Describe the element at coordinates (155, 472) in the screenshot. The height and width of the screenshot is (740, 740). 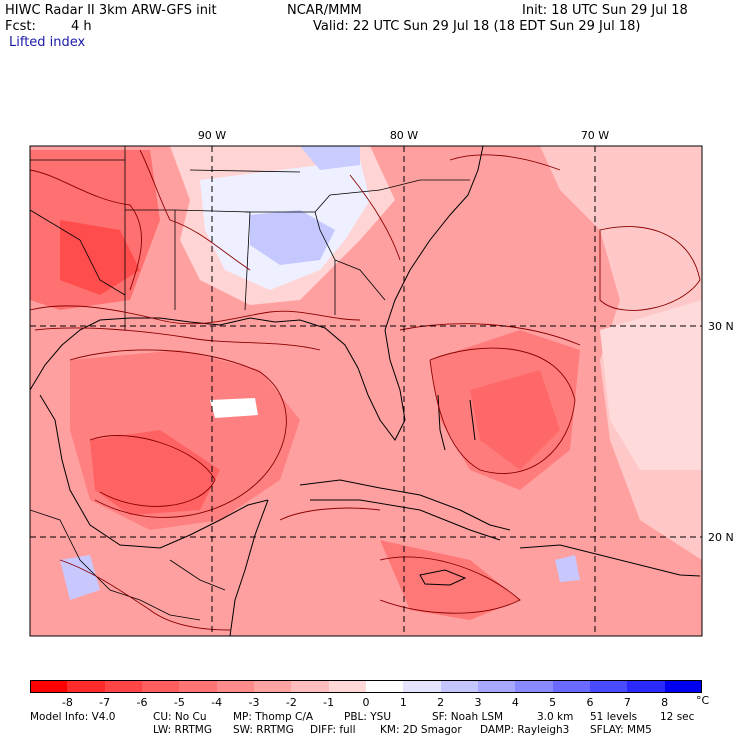
I see `field-unstable-gulf-core` at that location.